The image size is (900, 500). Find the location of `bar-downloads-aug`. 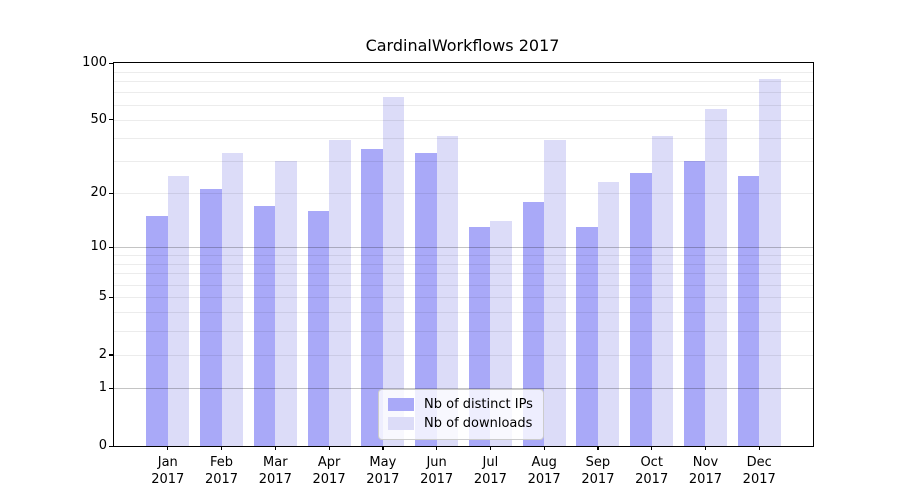

bar-downloads-aug is located at coordinates (555, 292).